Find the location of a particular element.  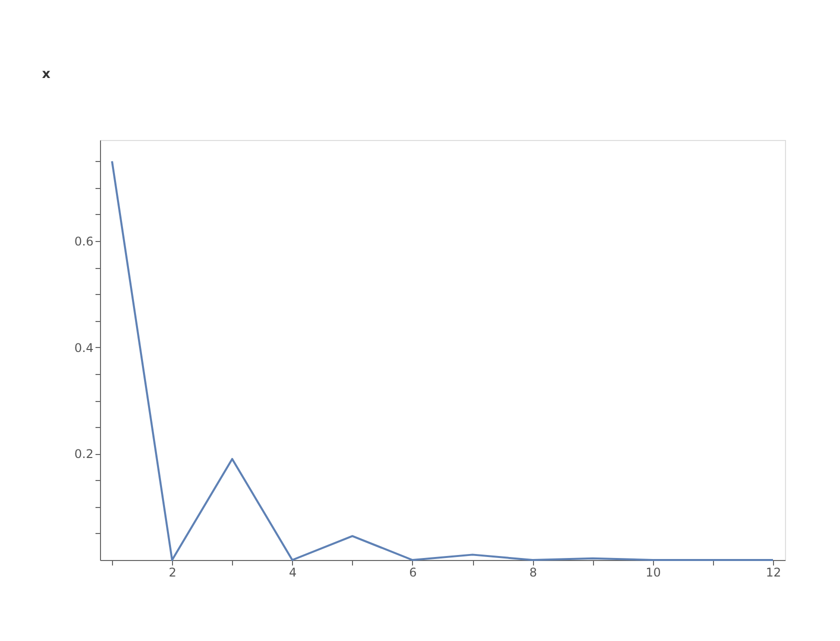

y-tick-label: 0.4 is located at coordinates (84, 347).